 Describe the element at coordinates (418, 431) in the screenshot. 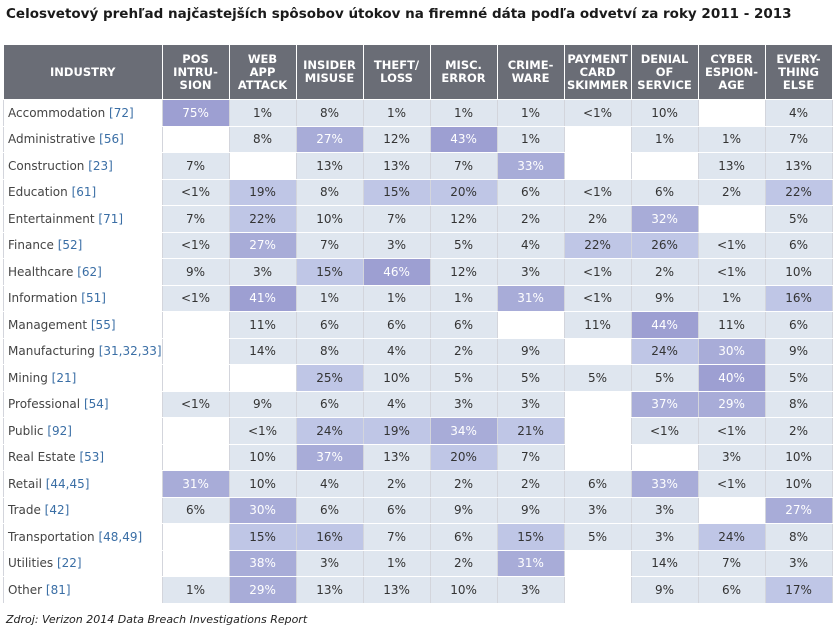

I see `table-row: Public [92] <1% 24% 19% 34% 21% <1% <1% 2%` at that location.